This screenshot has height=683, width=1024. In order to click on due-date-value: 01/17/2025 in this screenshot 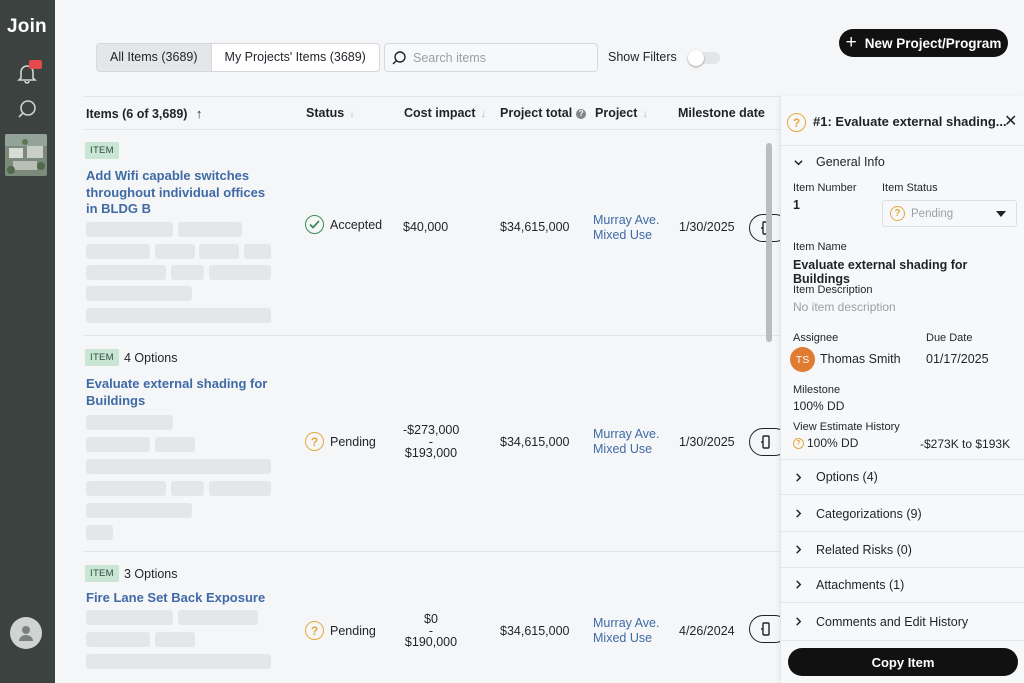, I will do `click(957, 359)`.